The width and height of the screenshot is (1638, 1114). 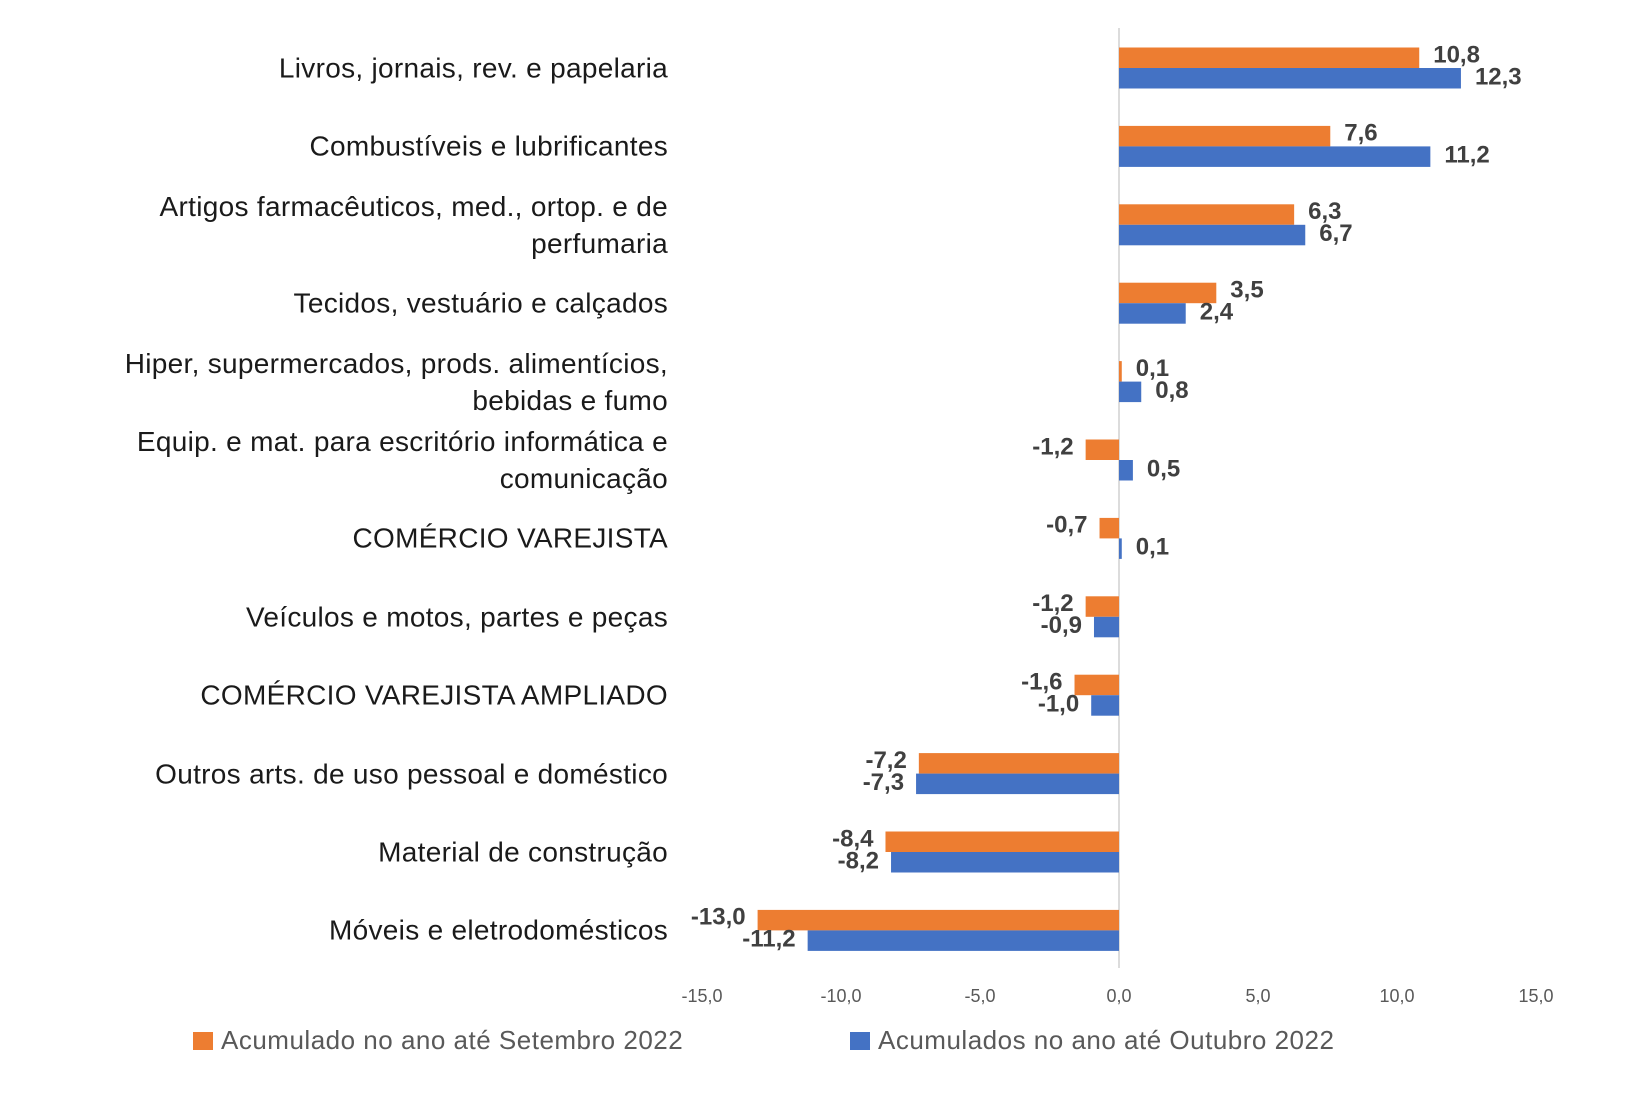 What do you see at coordinates (1106, 1040) in the screenshot?
I see `legend-label: Acumulados no ano até Outubro 2022` at bounding box center [1106, 1040].